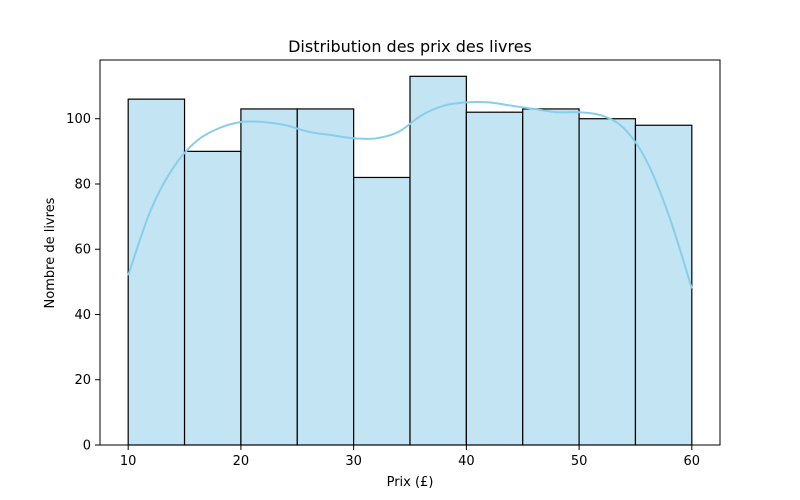 The image size is (800, 500). Describe the element at coordinates (82, 250) in the screenshot. I see `y-tick-label: 60` at that location.